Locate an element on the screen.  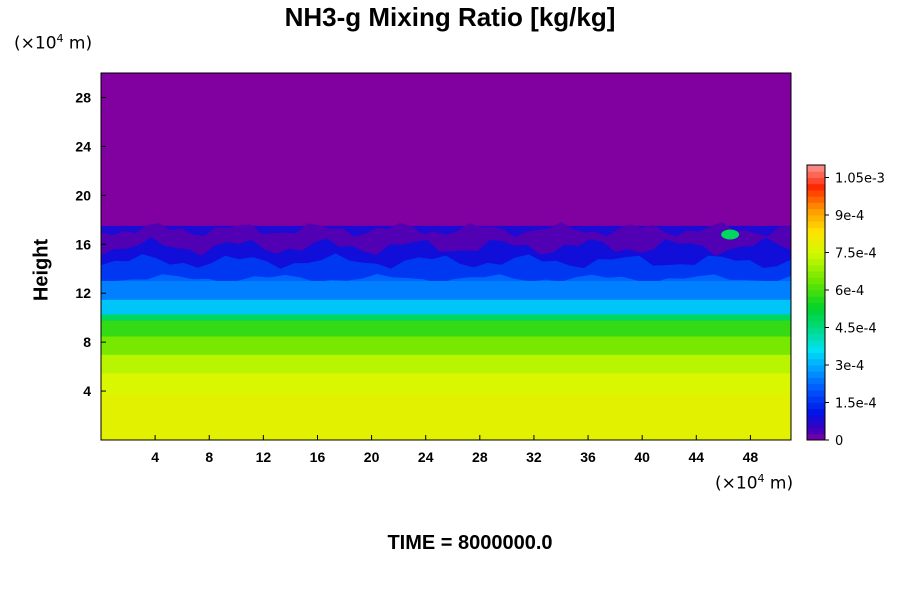
x-tick-label: 28 is located at coordinates (480, 457).